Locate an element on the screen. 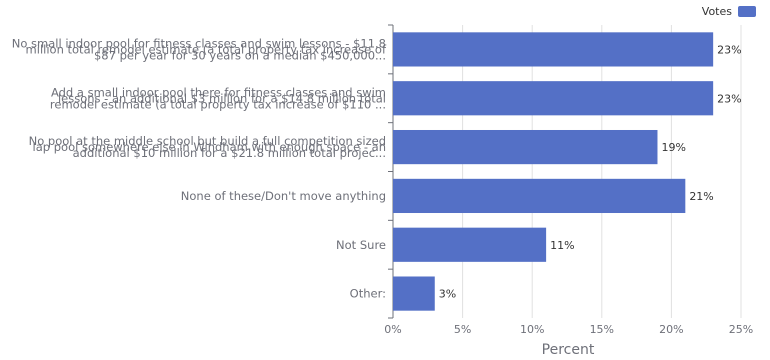  legend-label: Votes is located at coordinates (716, 11).